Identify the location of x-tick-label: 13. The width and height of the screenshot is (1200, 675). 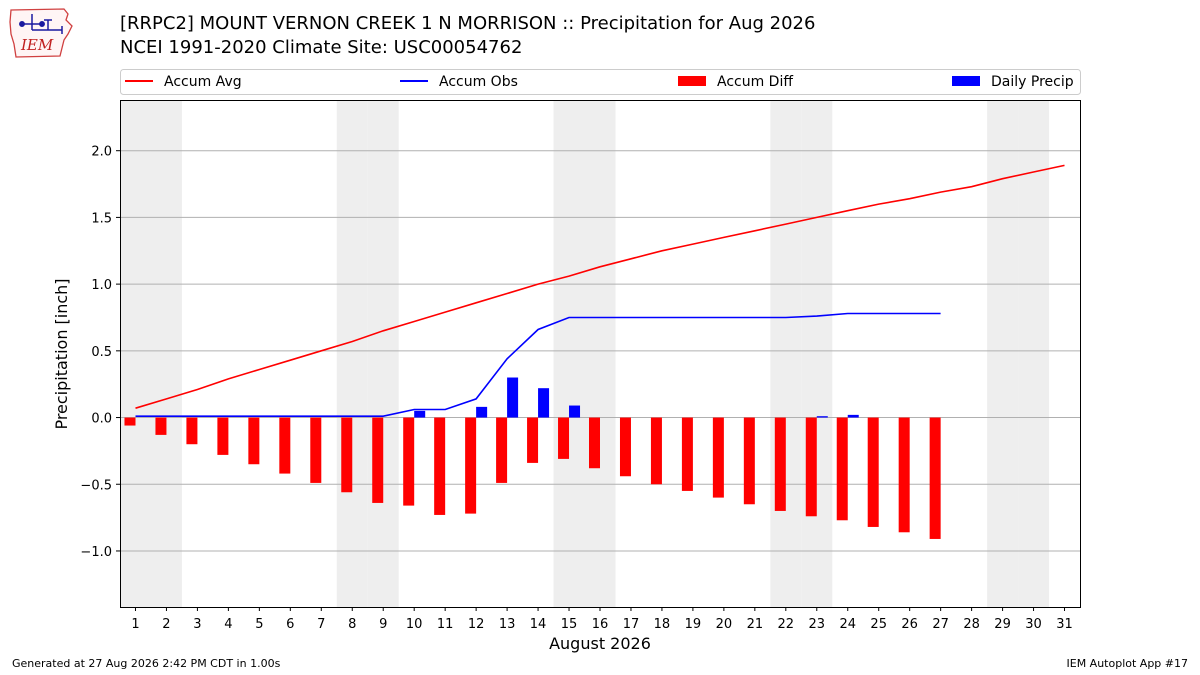
(507, 624).